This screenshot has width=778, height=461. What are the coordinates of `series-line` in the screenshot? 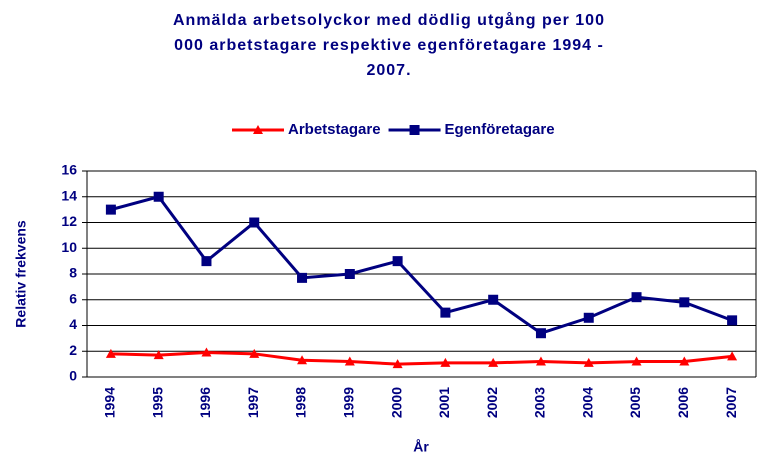 It's located at (421, 358).